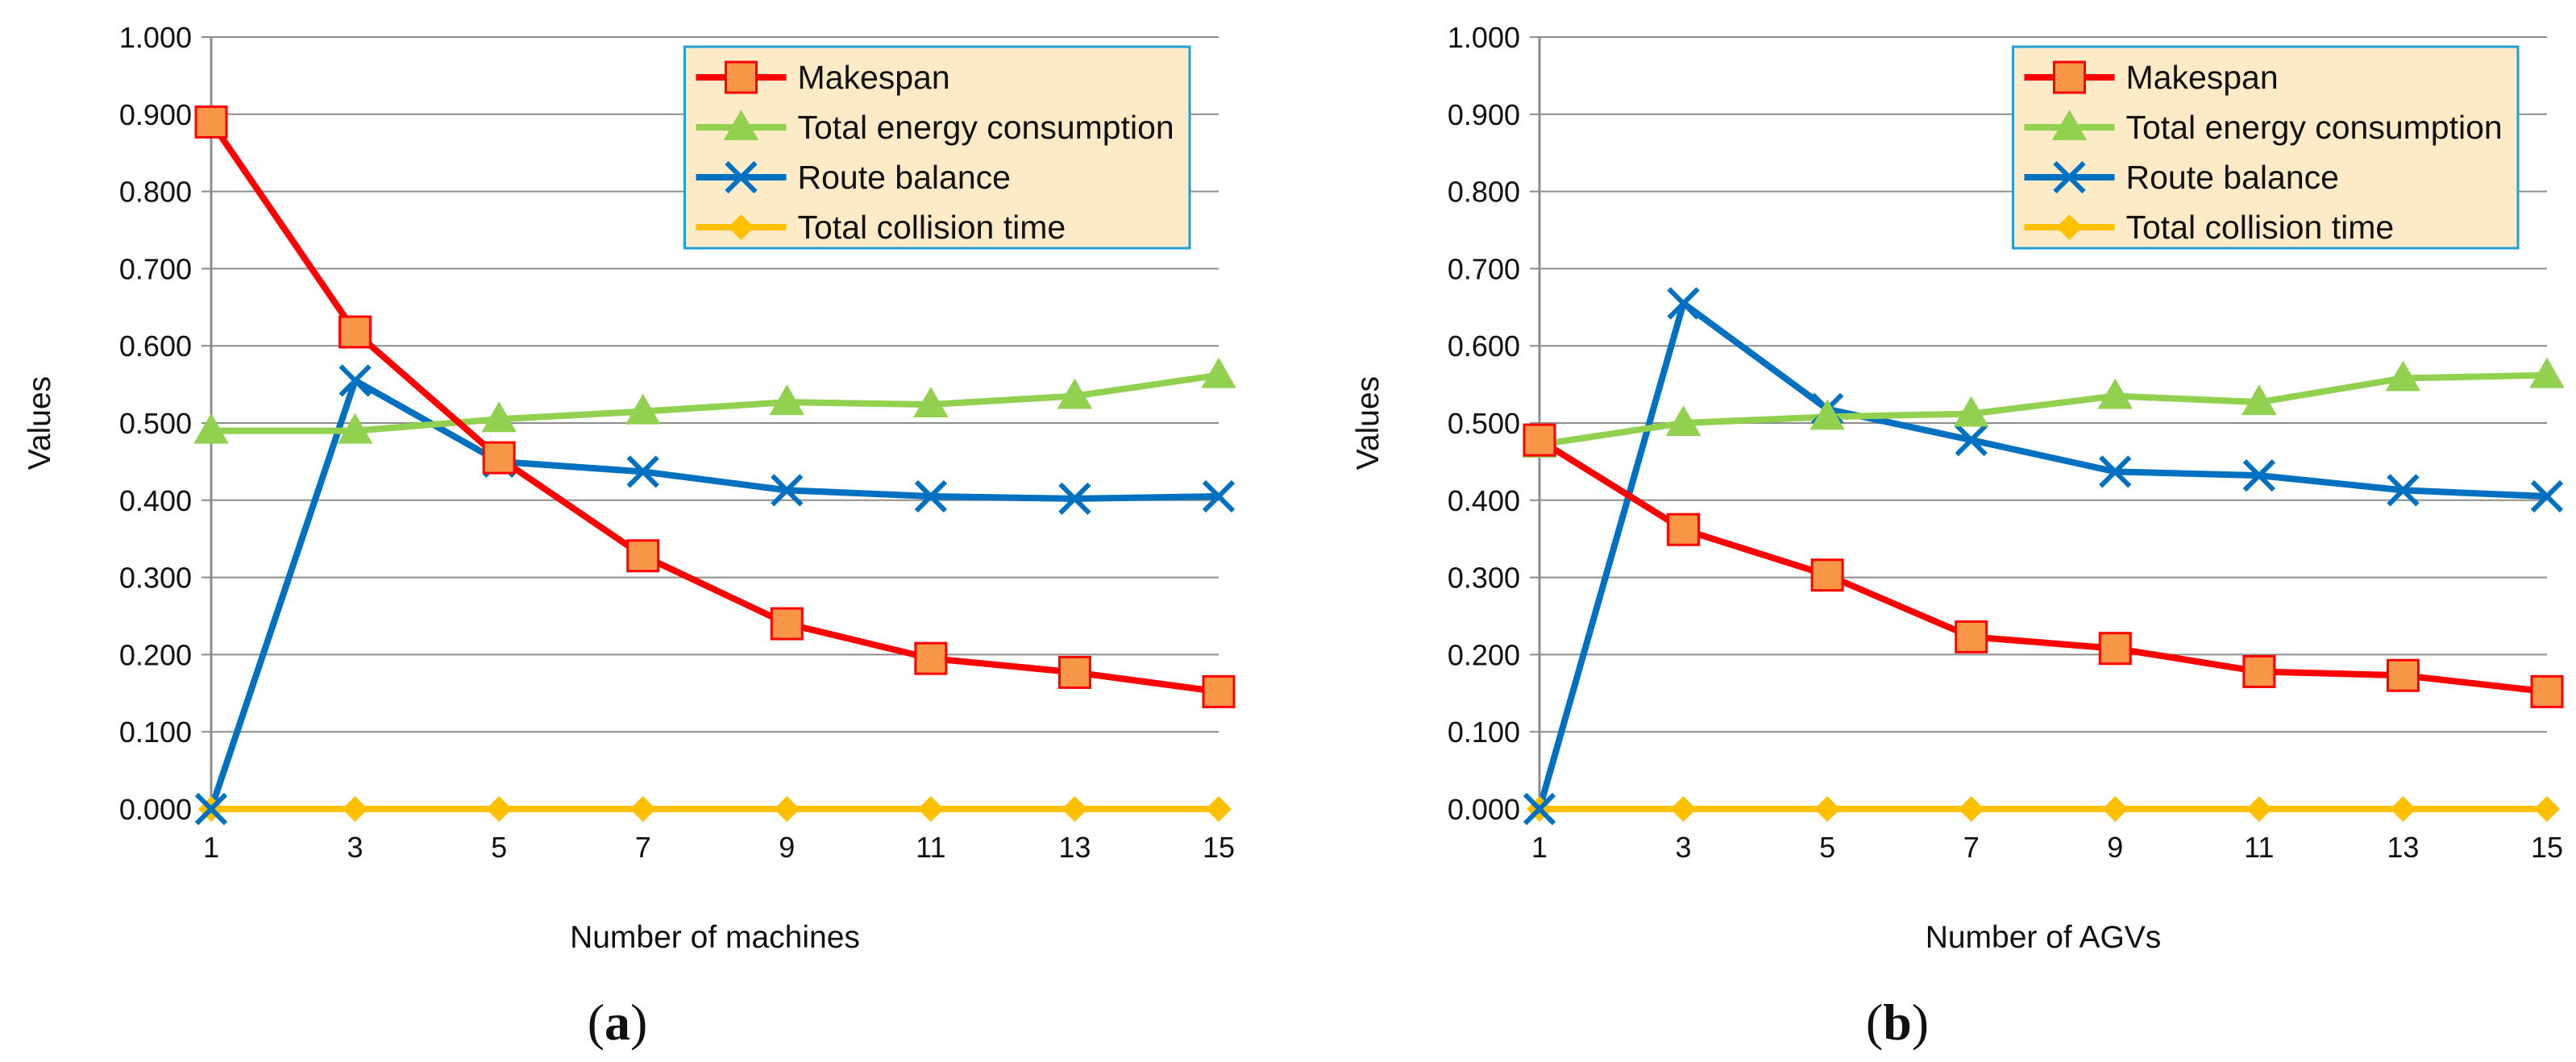 The width and height of the screenshot is (2576, 1062). Describe the element at coordinates (1484, 501) in the screenshot. I see `y-tick-label-b-4: 0.400` at that location.